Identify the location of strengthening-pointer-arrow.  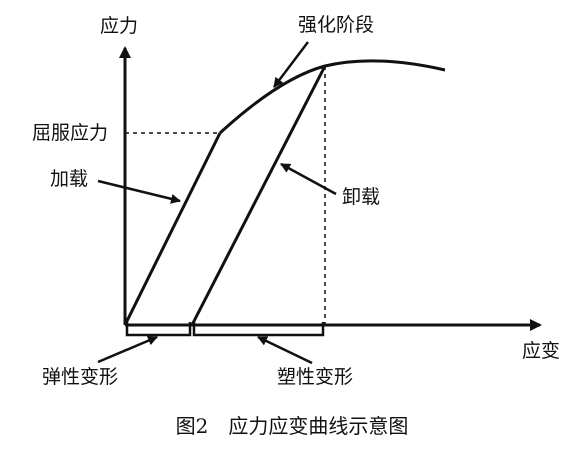
(291, 64).